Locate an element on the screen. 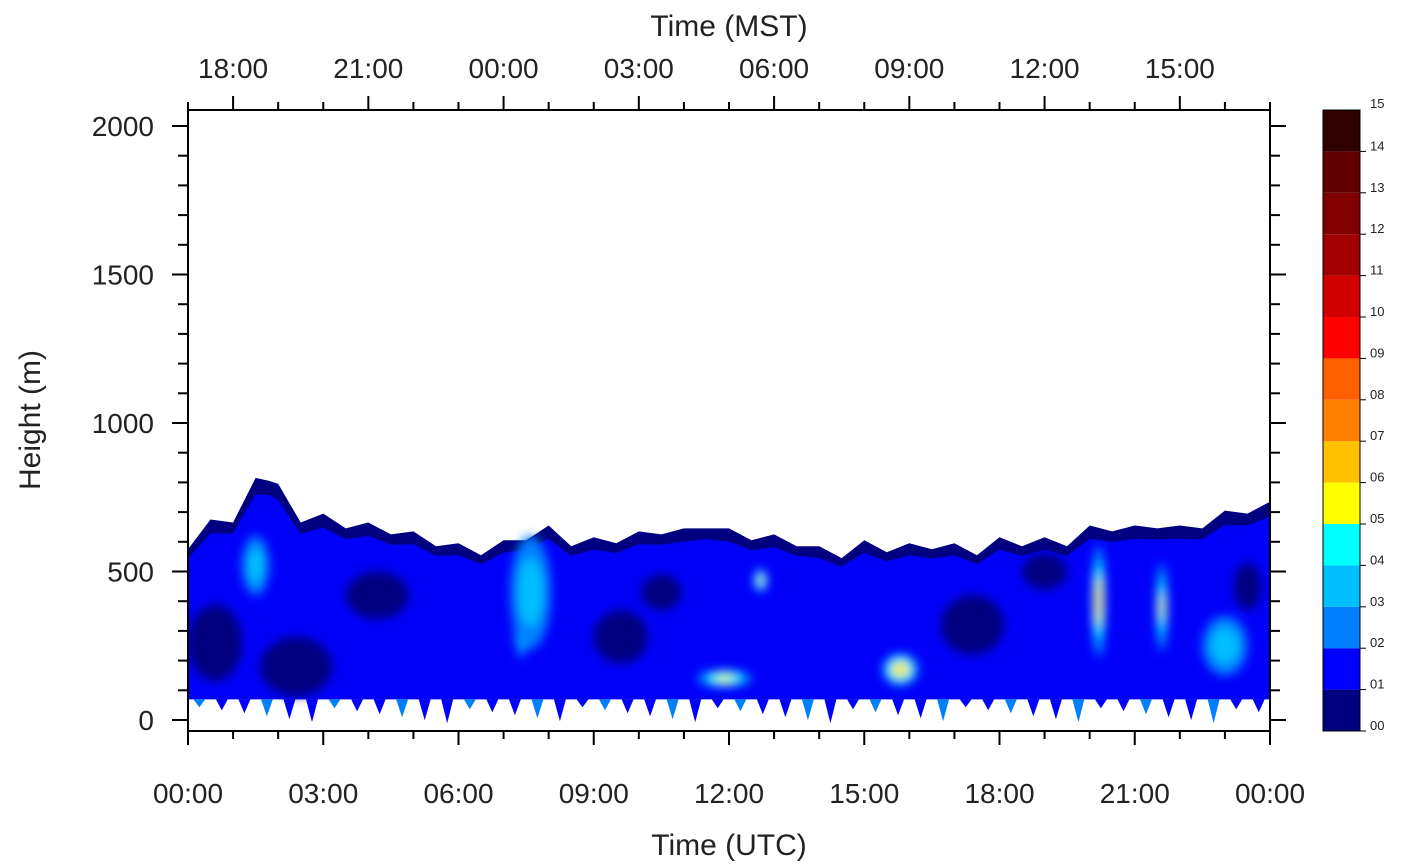 This screenshot has width=1406, height=864. colorbar-frame is located at coordinates (1341, 420).